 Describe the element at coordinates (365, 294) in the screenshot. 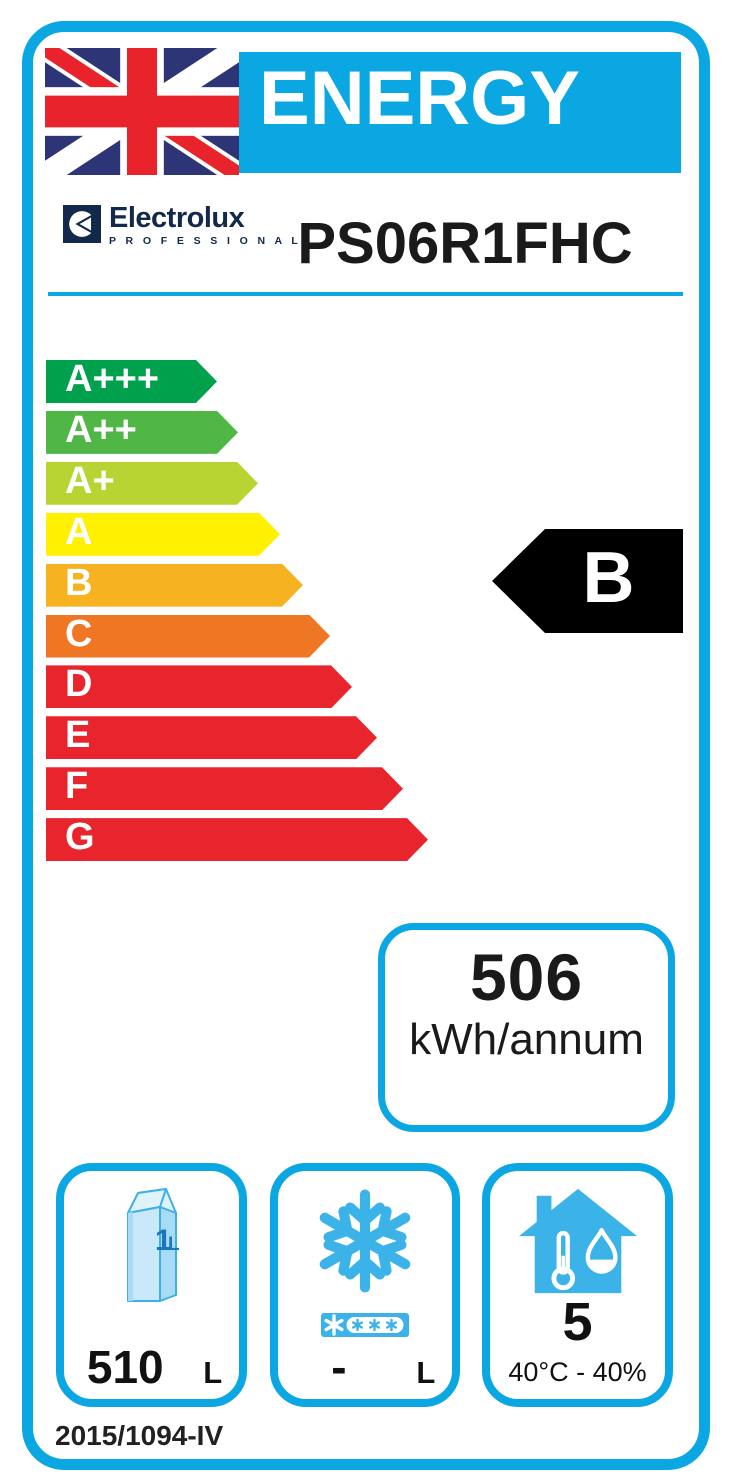

I see `header-divider` at that location.